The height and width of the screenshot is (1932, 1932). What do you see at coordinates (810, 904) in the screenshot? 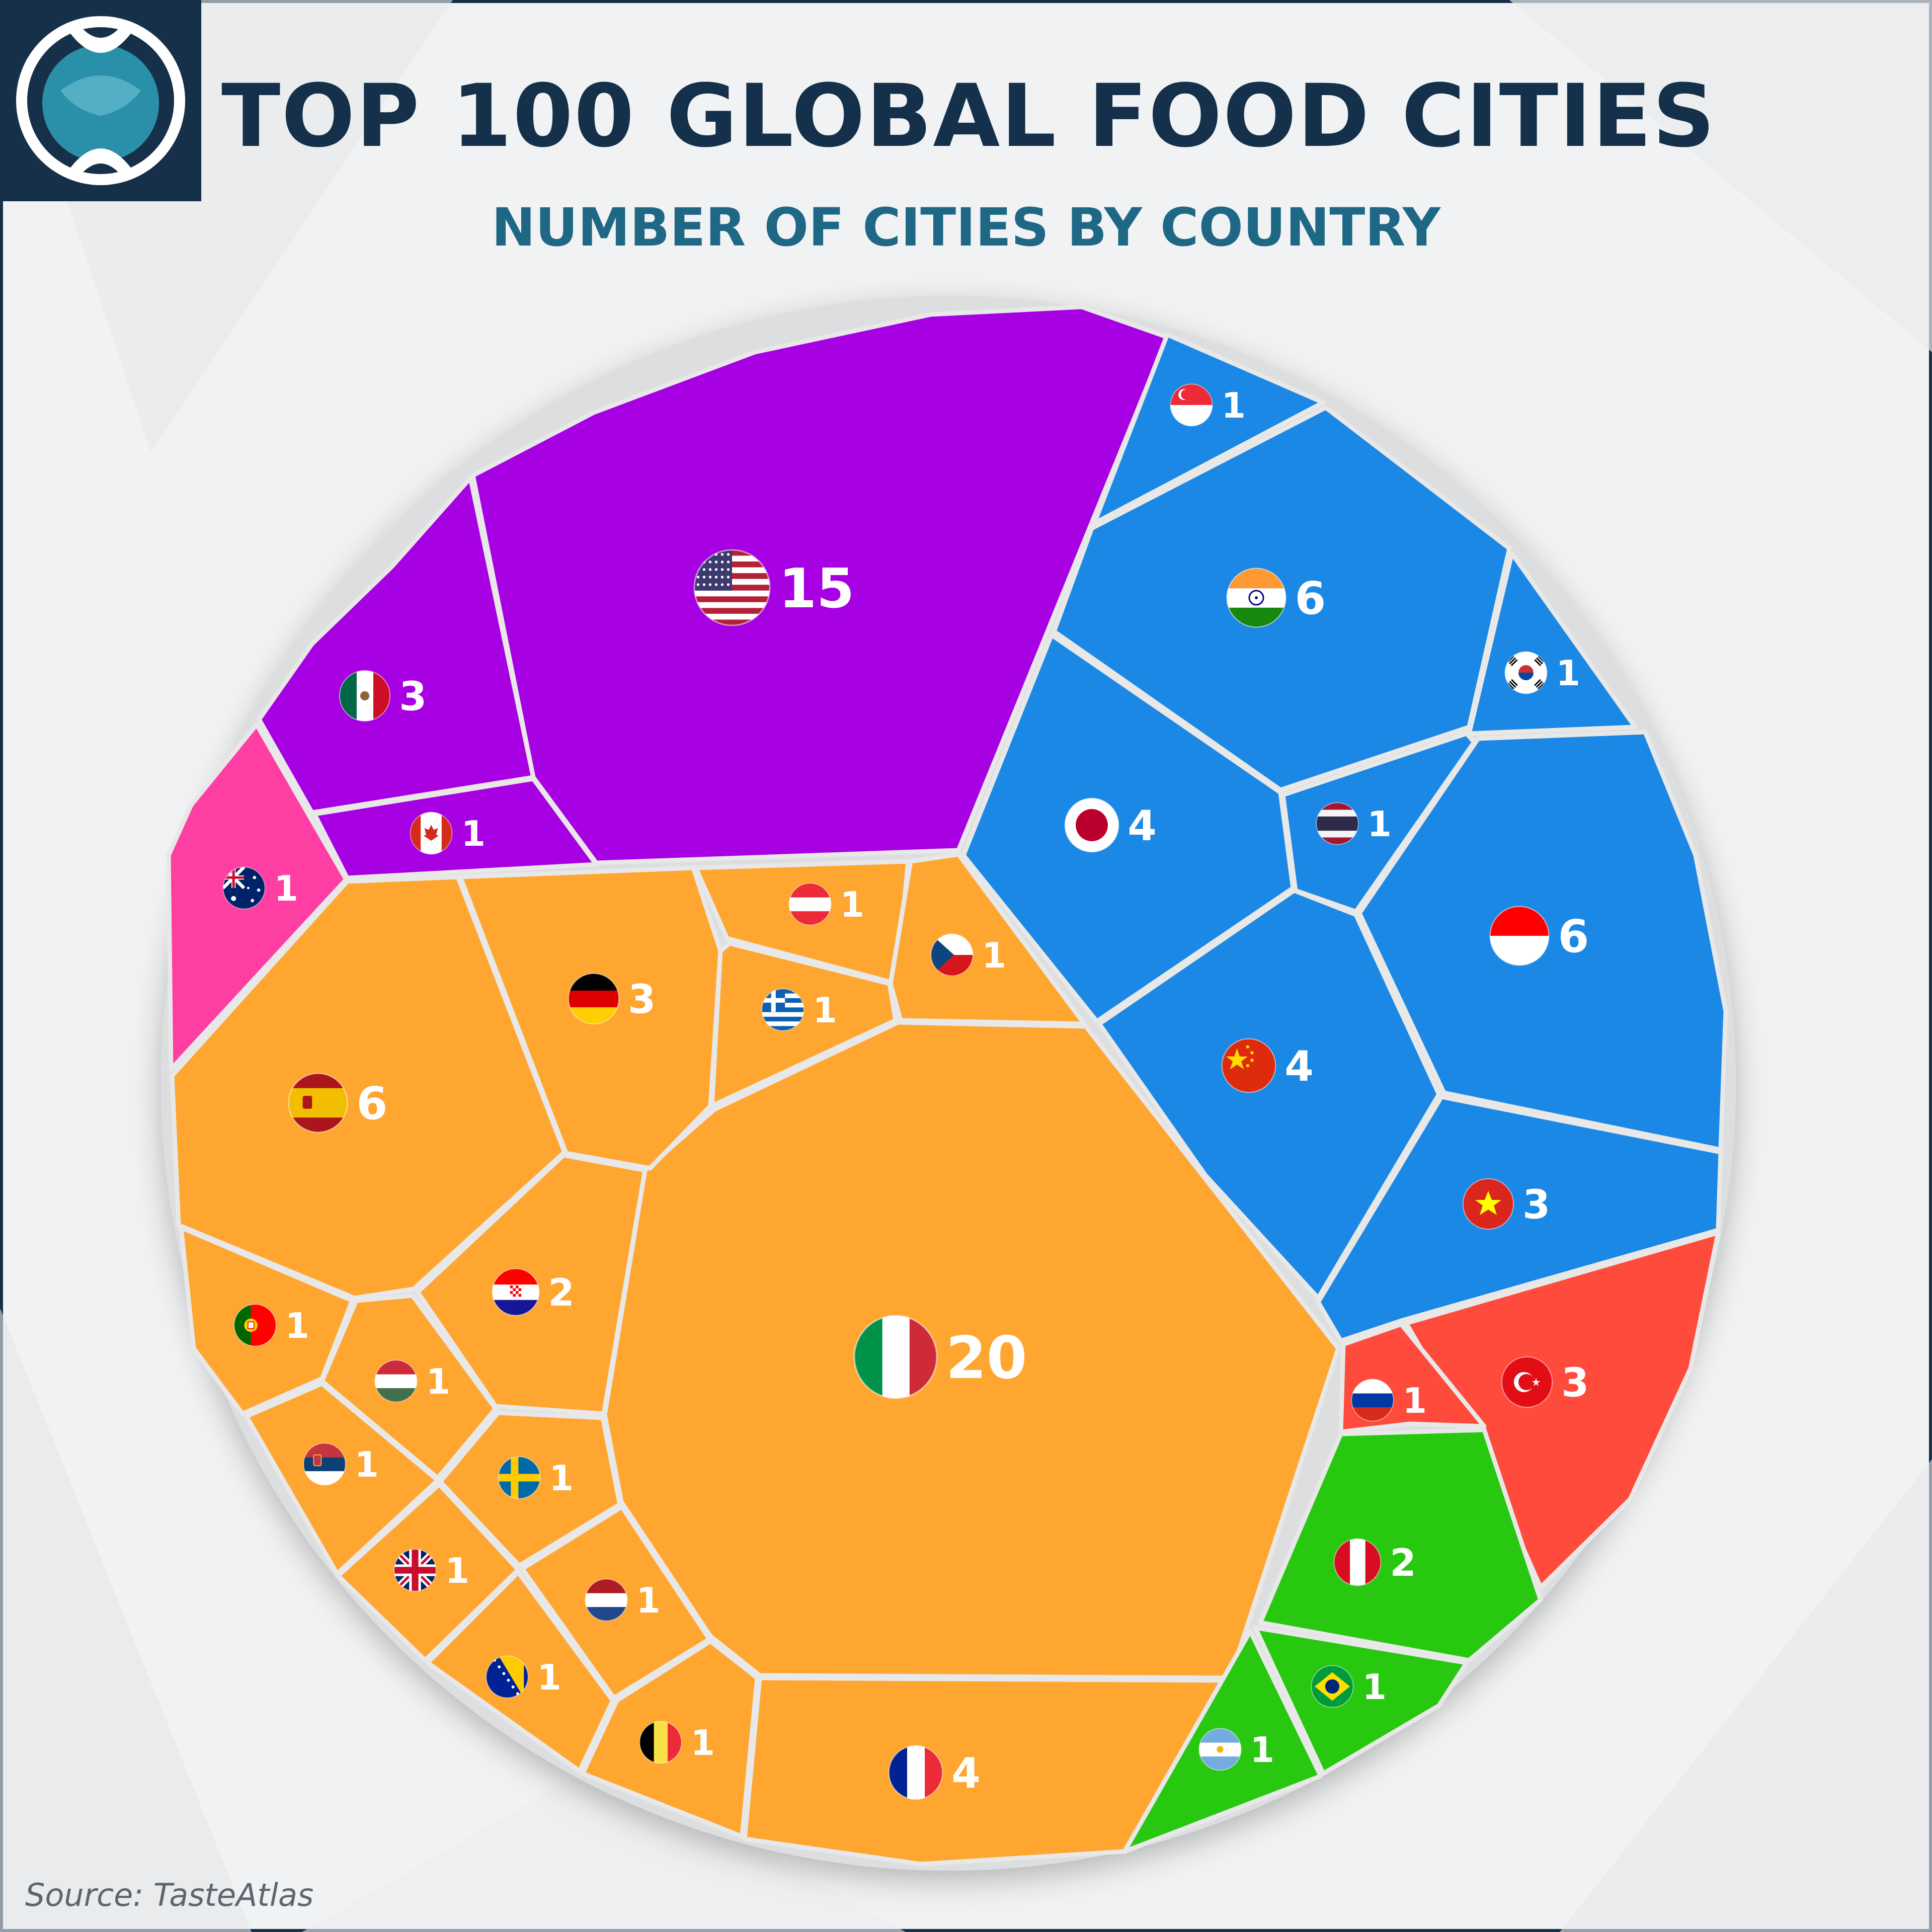
I see `austria-flag-icon` at bounding box center [810, 904].